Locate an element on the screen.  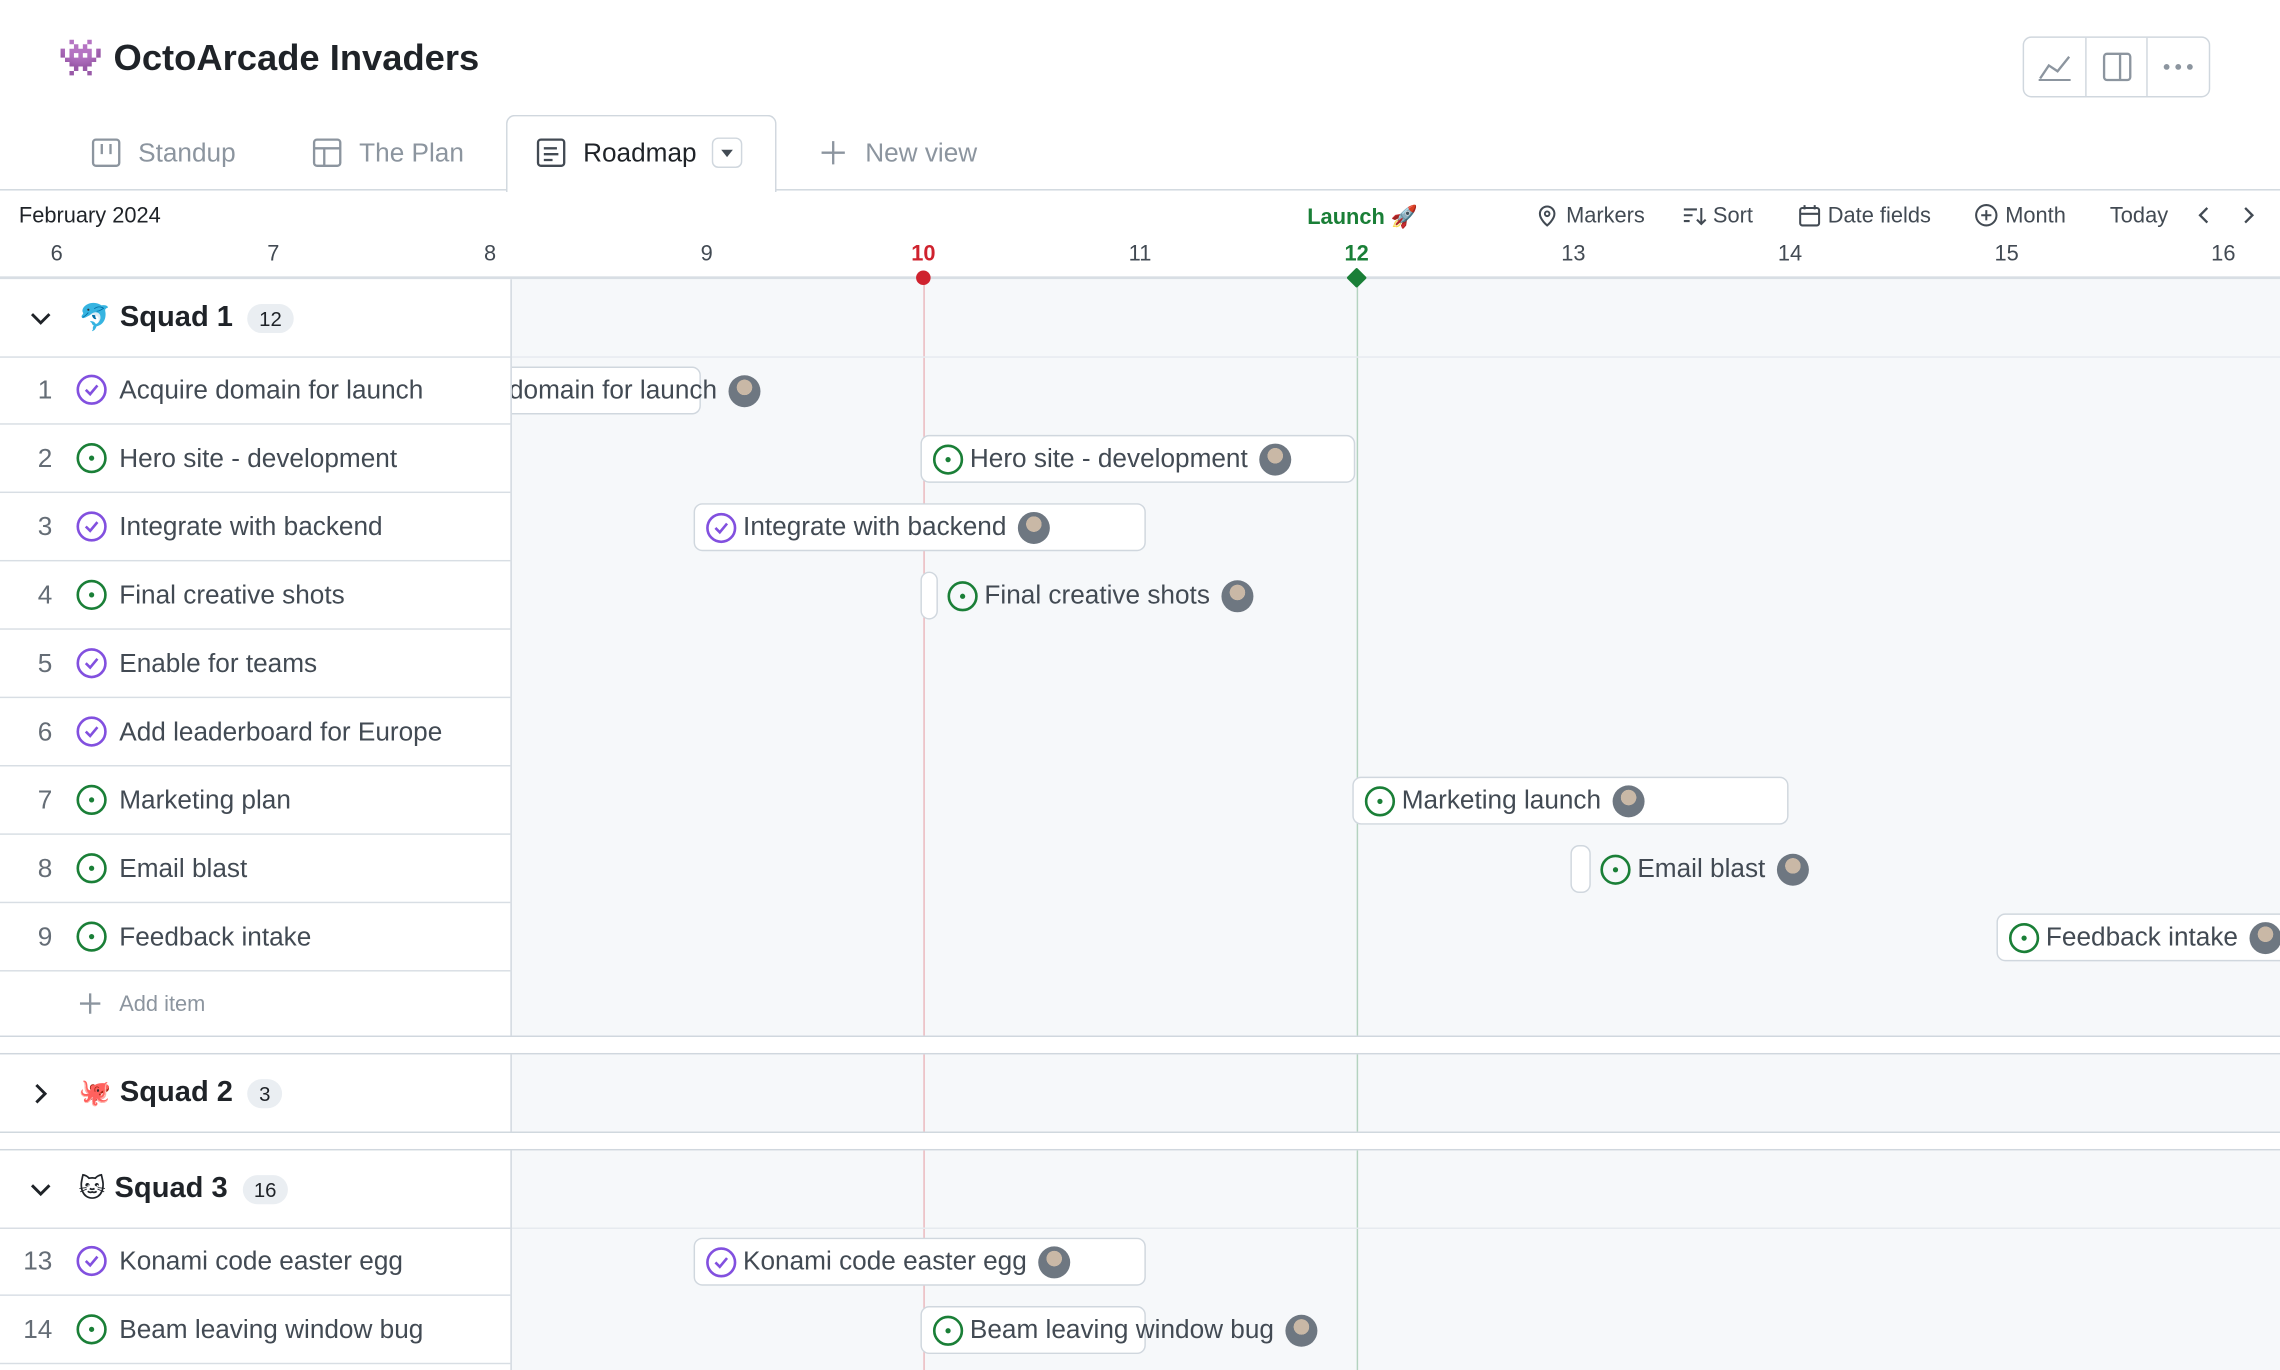
view-tab: Roadmap is located at coordinates (639, 152).